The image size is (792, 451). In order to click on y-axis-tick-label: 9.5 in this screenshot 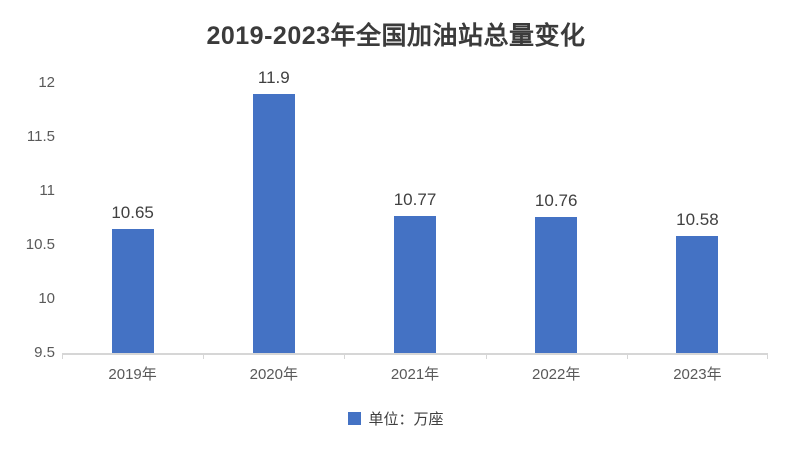, I will do `click(44, 352)`.